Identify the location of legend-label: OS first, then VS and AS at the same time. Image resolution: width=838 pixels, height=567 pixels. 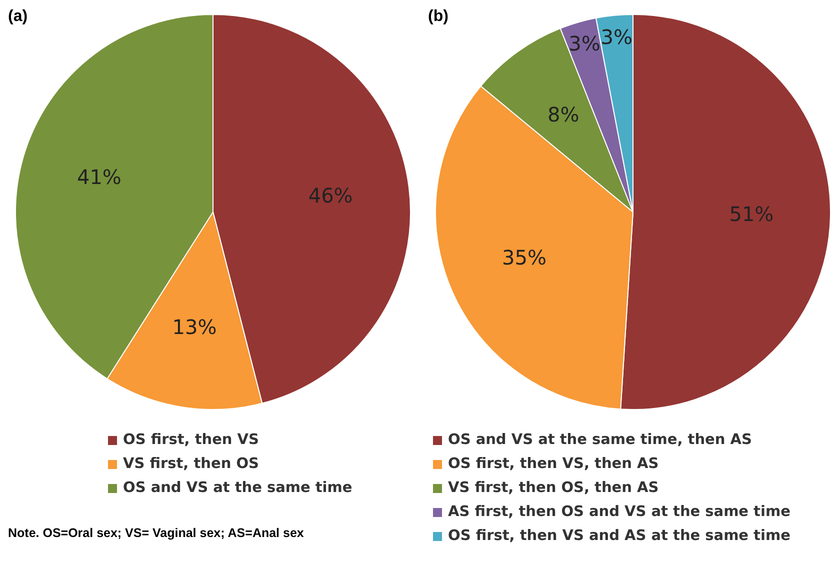
(619, 536).